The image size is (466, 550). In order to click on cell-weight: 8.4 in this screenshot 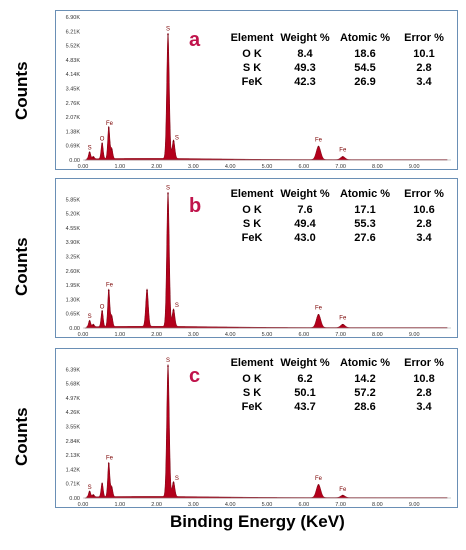, I will do `click(305, 54)`.